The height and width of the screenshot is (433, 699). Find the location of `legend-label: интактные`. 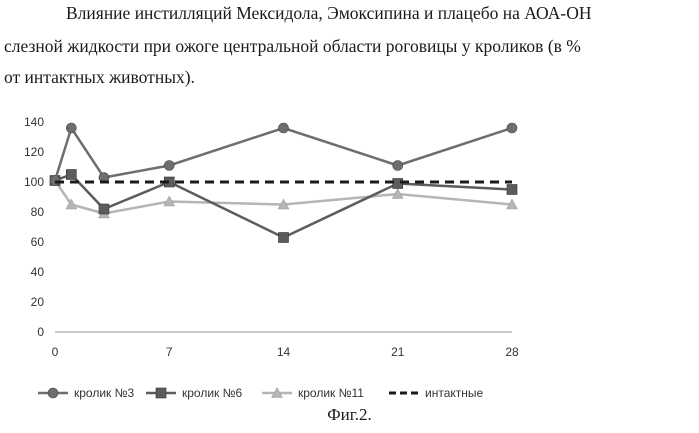

legend-label: интактные is located at coordinates (454, 393).